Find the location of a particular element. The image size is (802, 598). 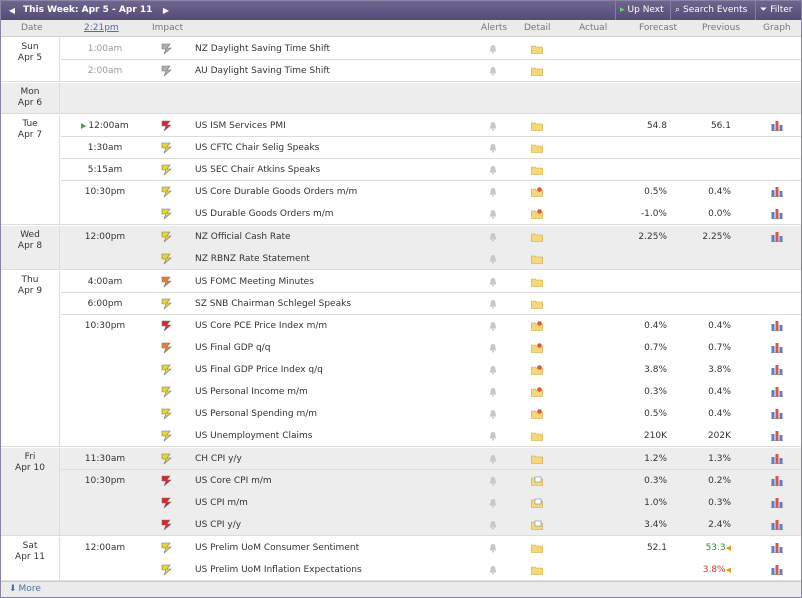

search-events-button: ⌕ Search Events is located at coordinates (708, 10).